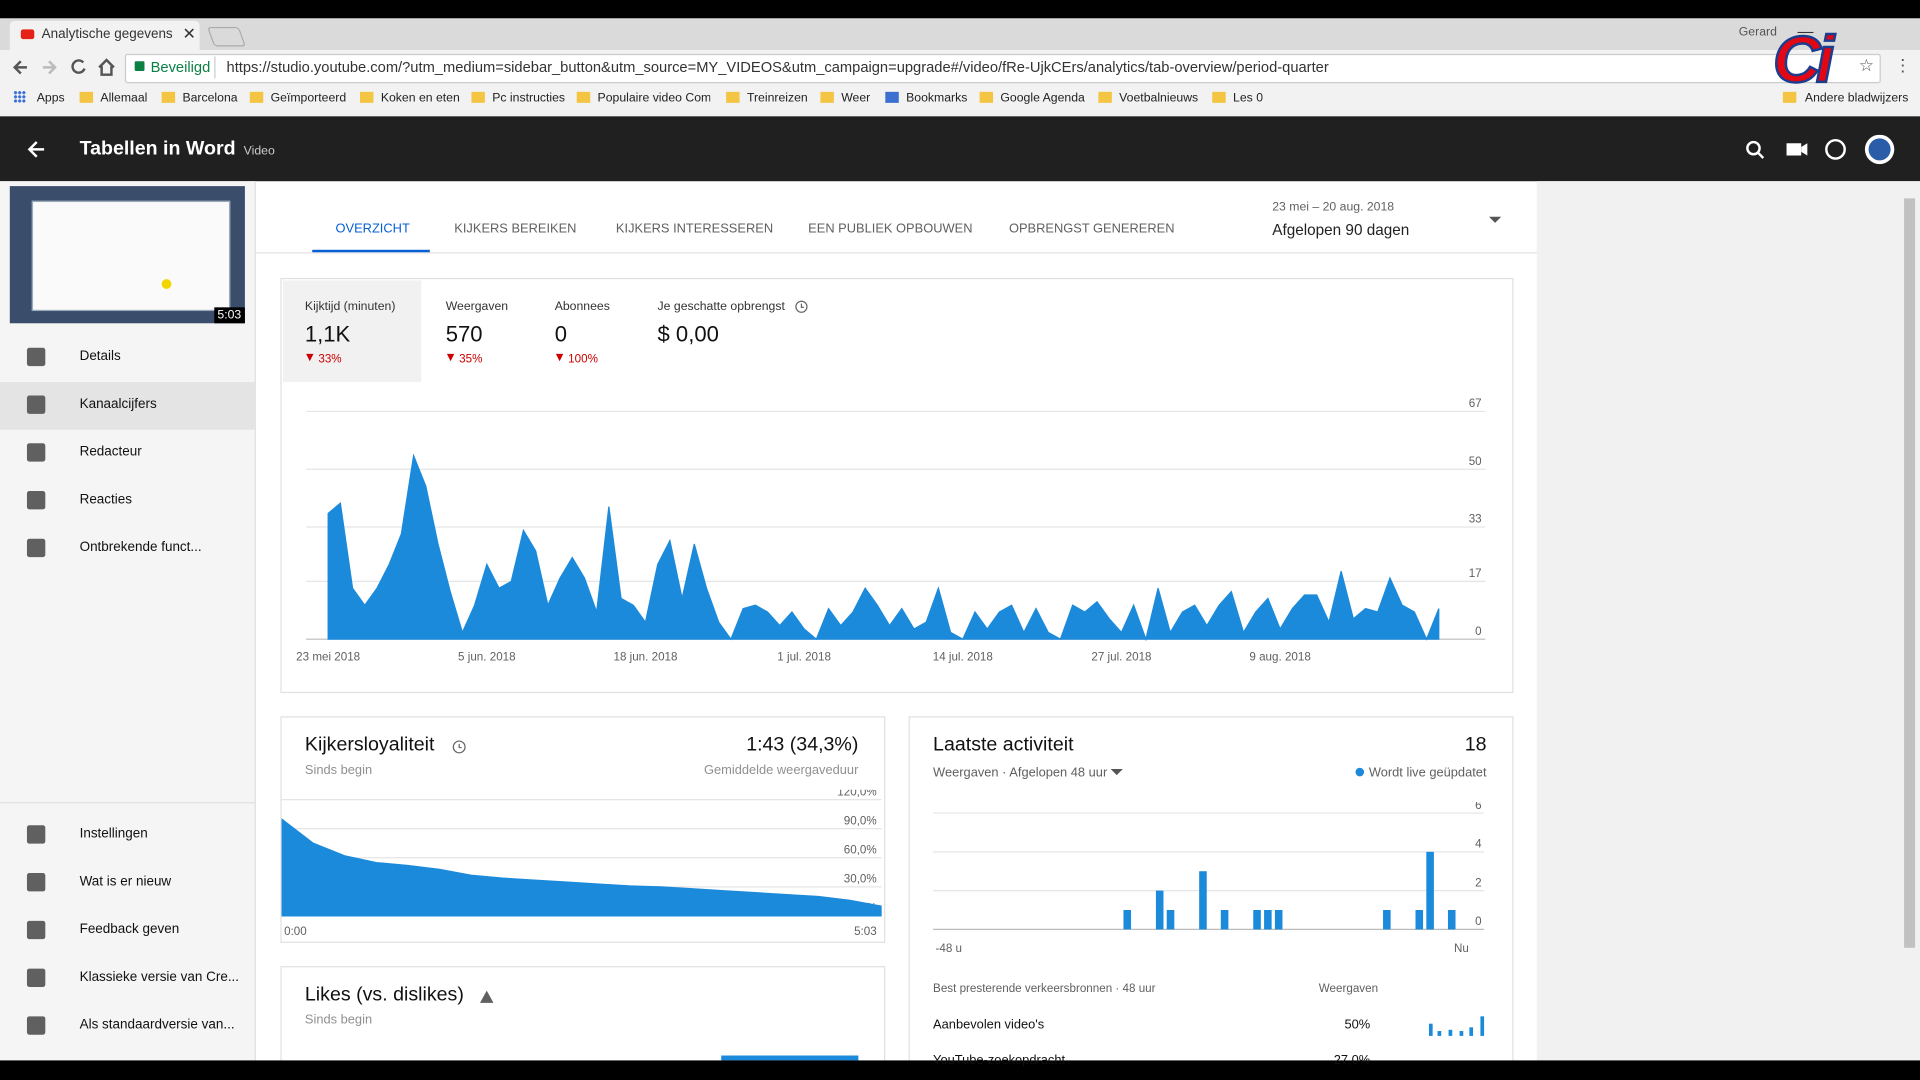 The width and height of the screenshot is (1920, 1080). Describe the element at coordinates (515, 229) in the screenshot. I see `analytics-tab: KIJKERS BEREIKEN` at that location.